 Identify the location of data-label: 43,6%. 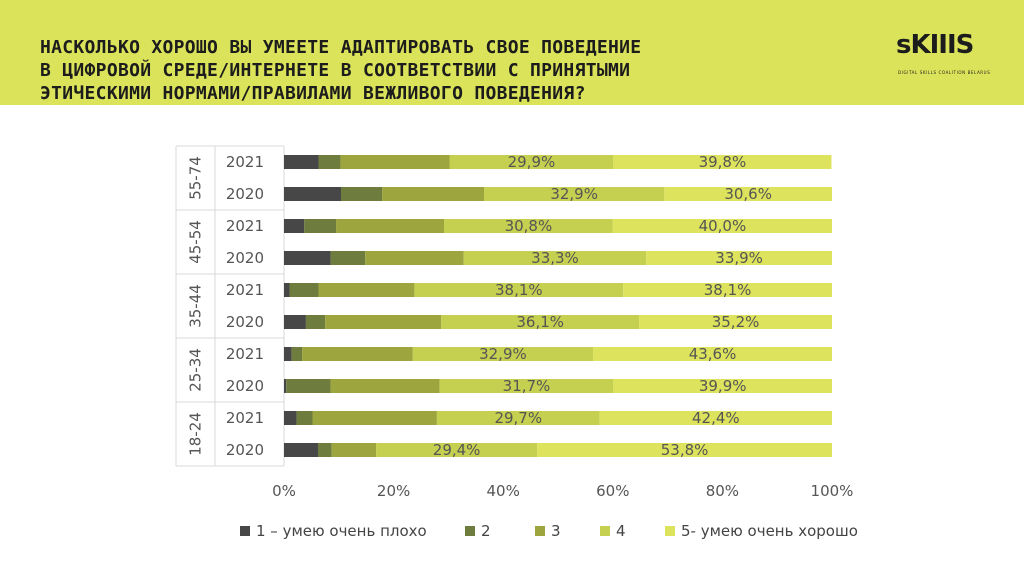
(713, 354).